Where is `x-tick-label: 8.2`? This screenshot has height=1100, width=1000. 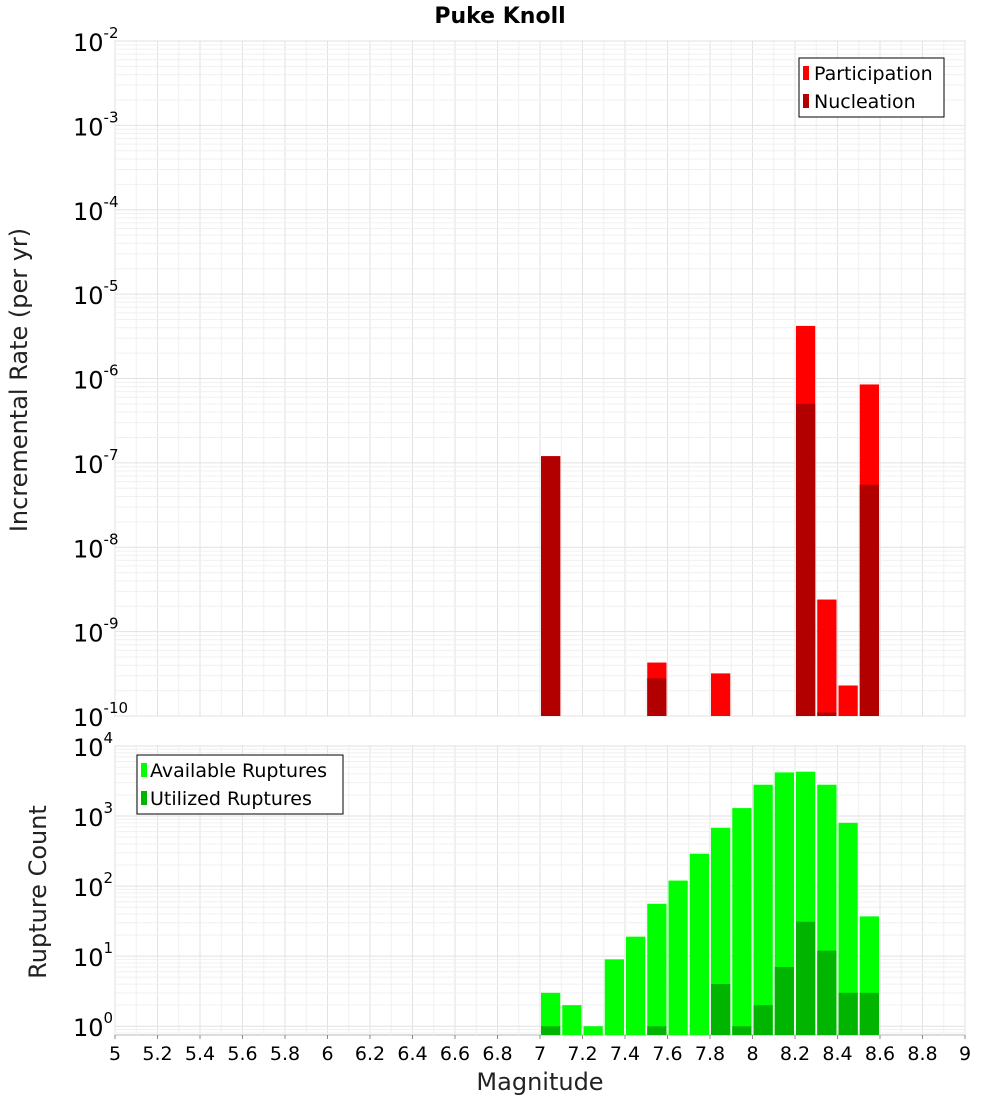 x-tick-label: 8.2 is located at coordinates (795, 1054).